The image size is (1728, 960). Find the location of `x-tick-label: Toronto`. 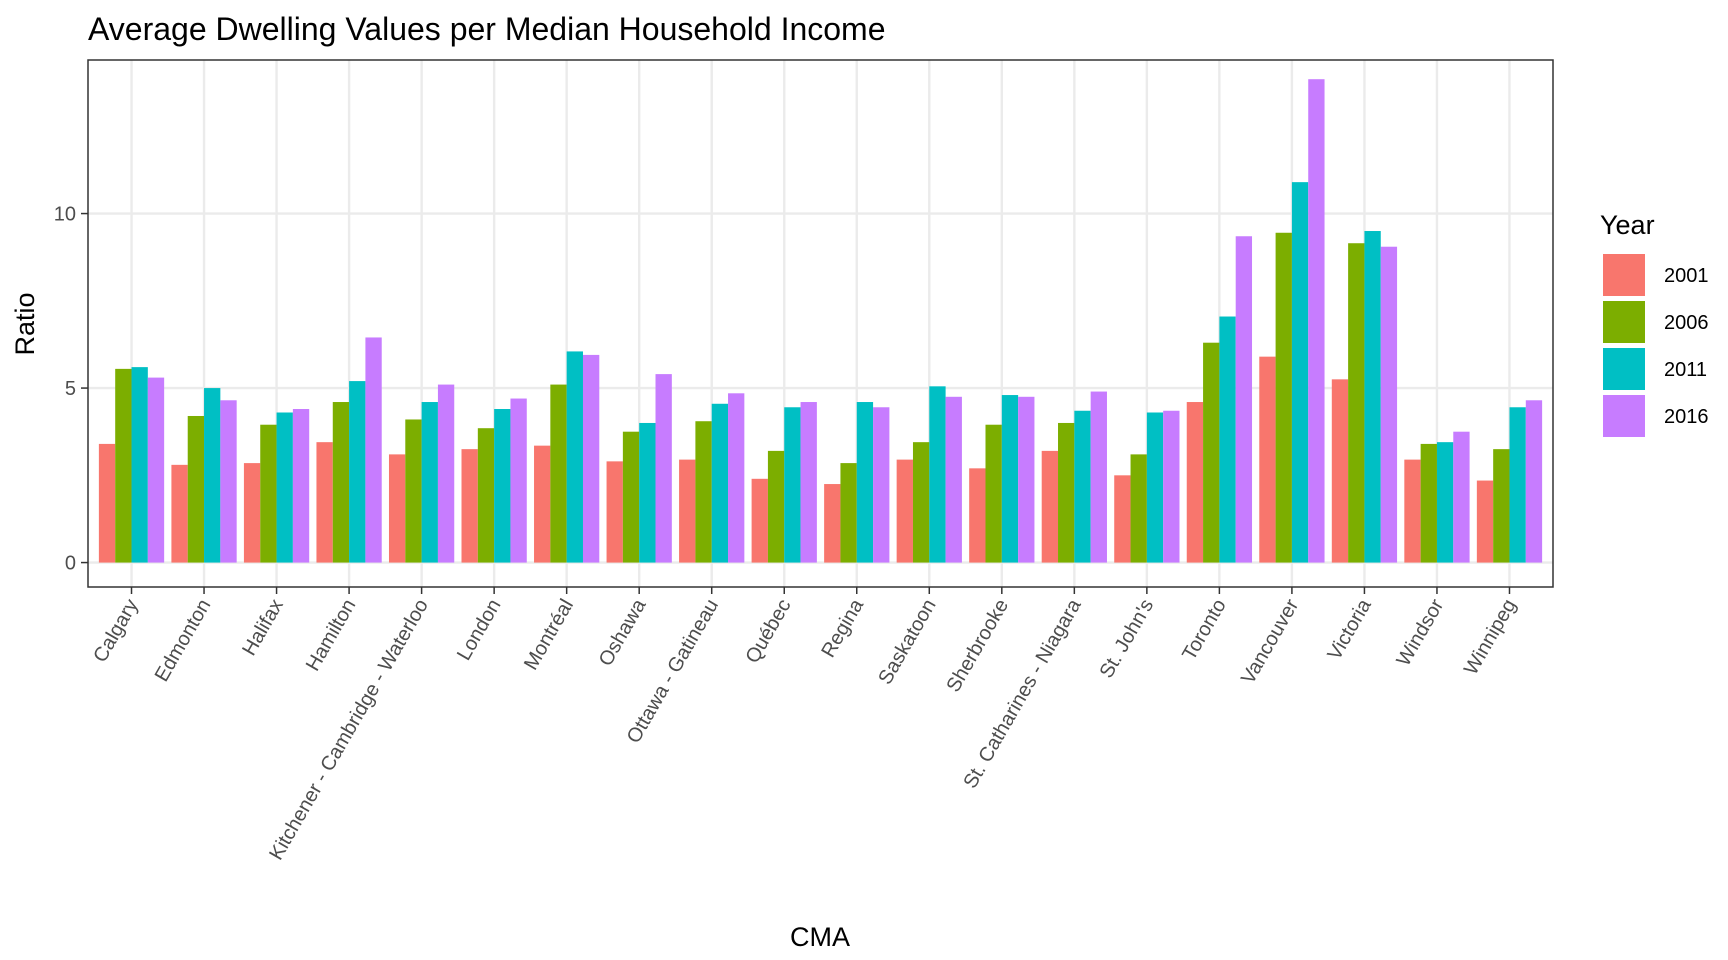

x-tick-label: Toronto is located at coordinates (1204, 630).